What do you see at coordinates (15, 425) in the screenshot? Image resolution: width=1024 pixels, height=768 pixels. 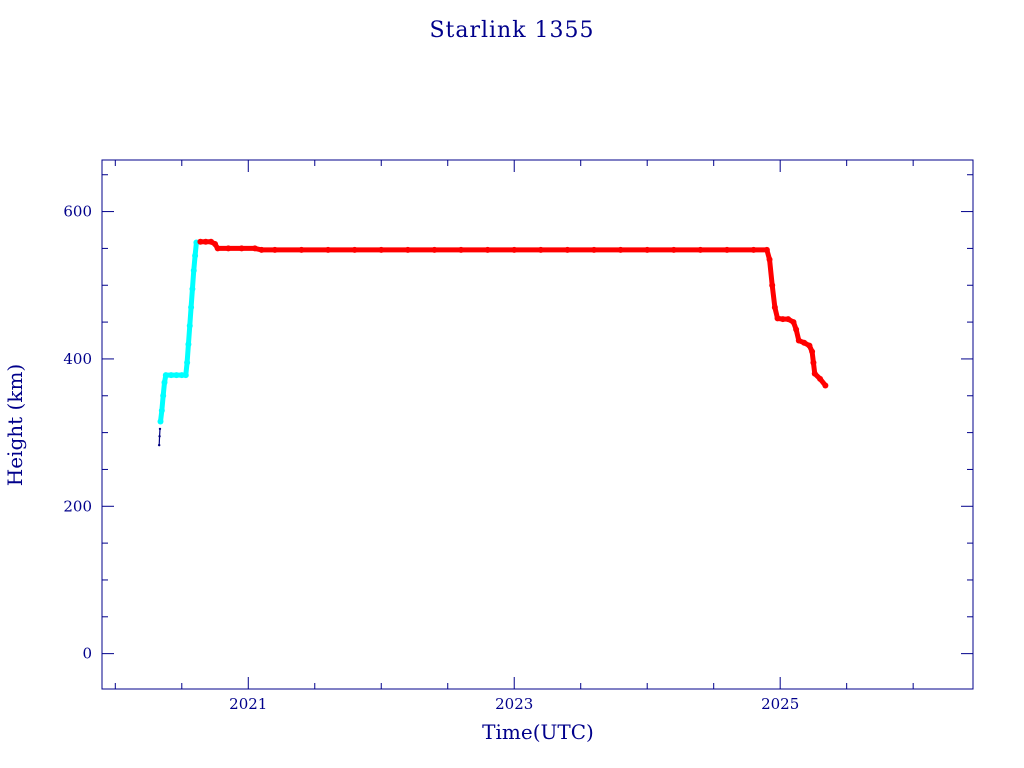 I see `y-axis-label: Height (km)` at bounding box center [15, 425].